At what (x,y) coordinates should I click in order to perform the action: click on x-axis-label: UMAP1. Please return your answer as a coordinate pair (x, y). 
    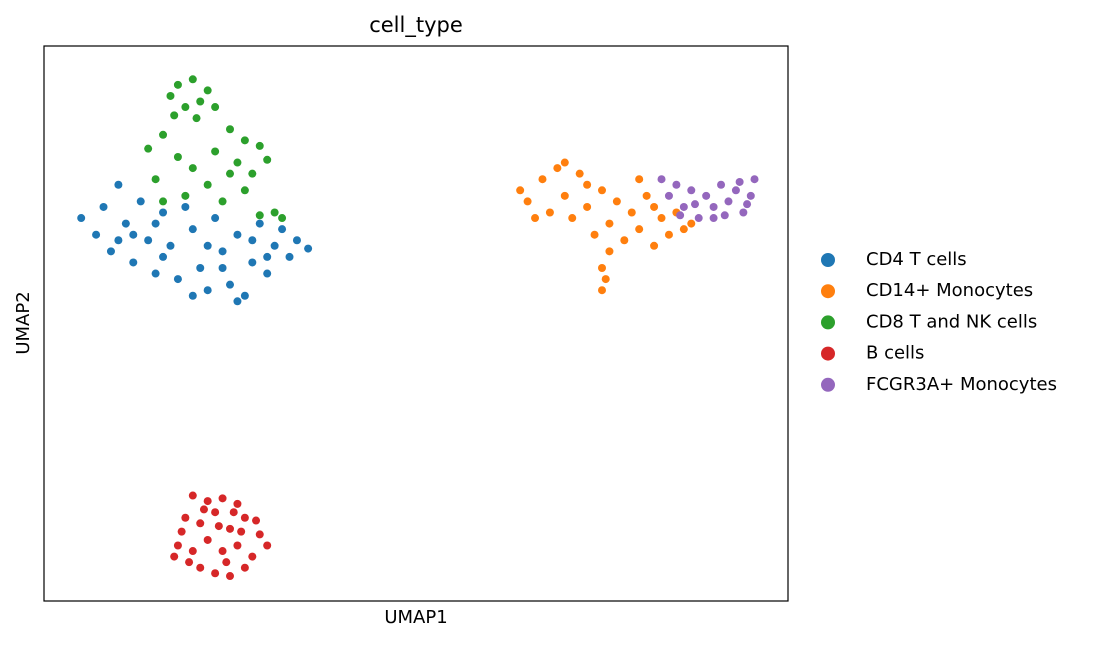
    Looking at the image, I should click on (415, 617).